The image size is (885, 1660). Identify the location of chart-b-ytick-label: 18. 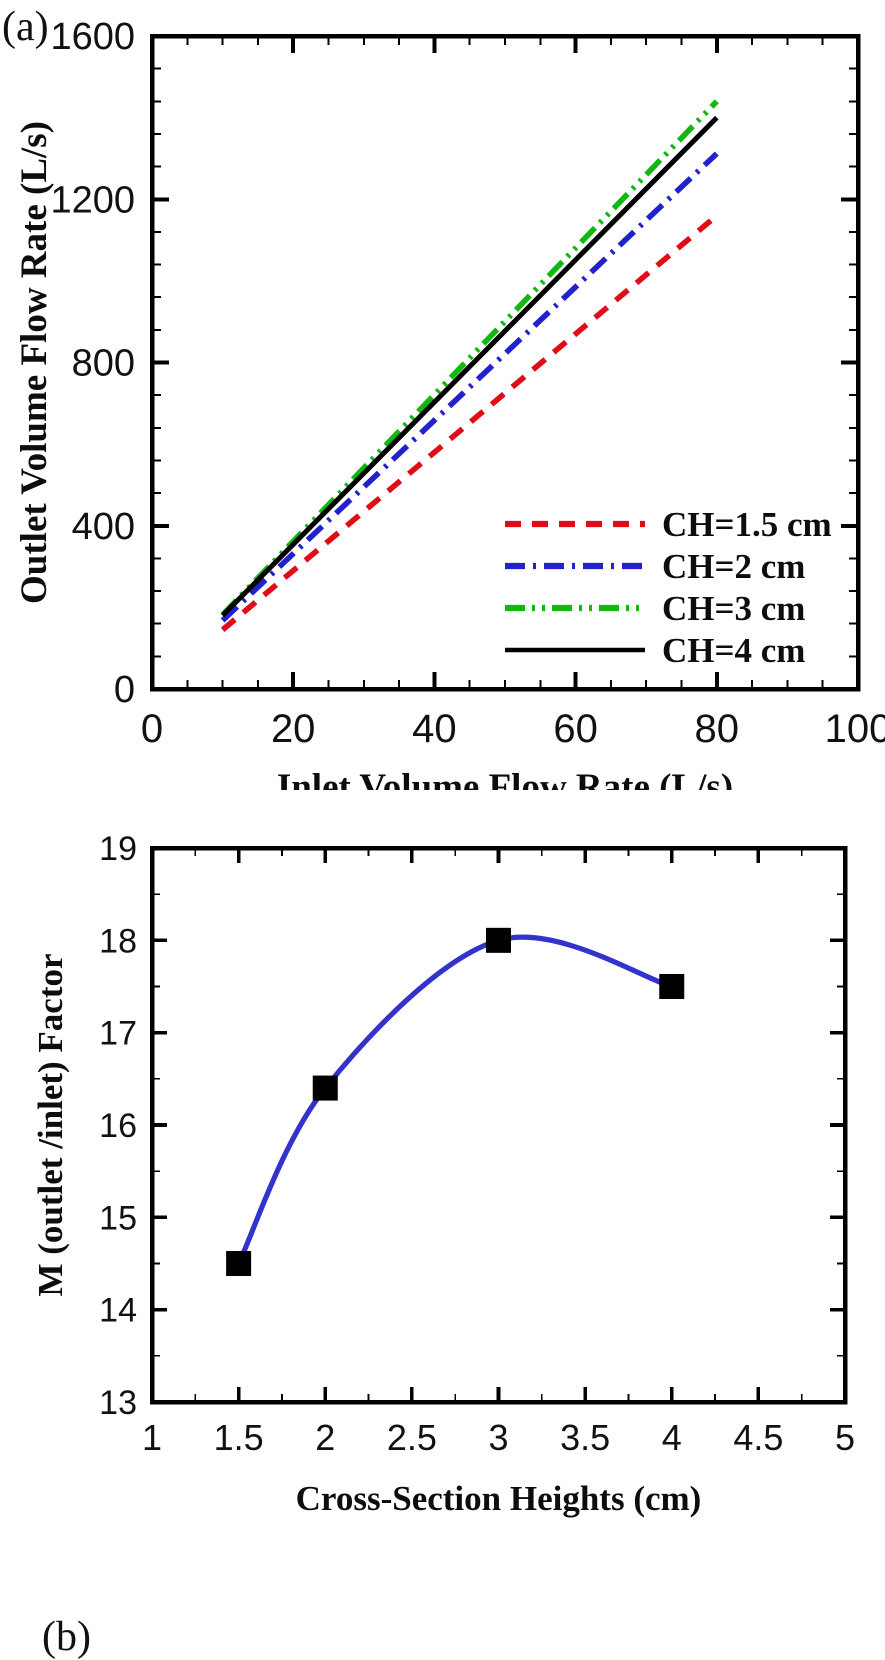
(118, 941).